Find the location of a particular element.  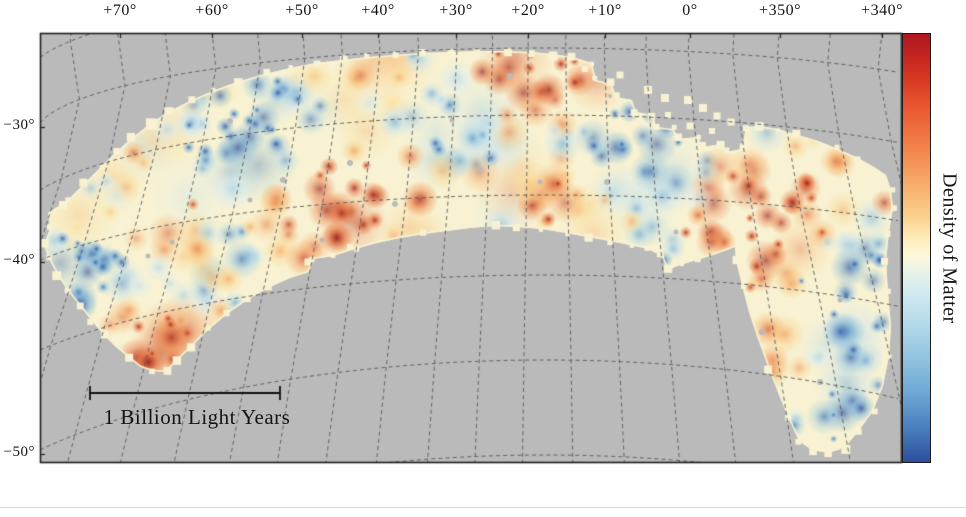

top-tick-label: +50° is located at coordinates (302, 10).